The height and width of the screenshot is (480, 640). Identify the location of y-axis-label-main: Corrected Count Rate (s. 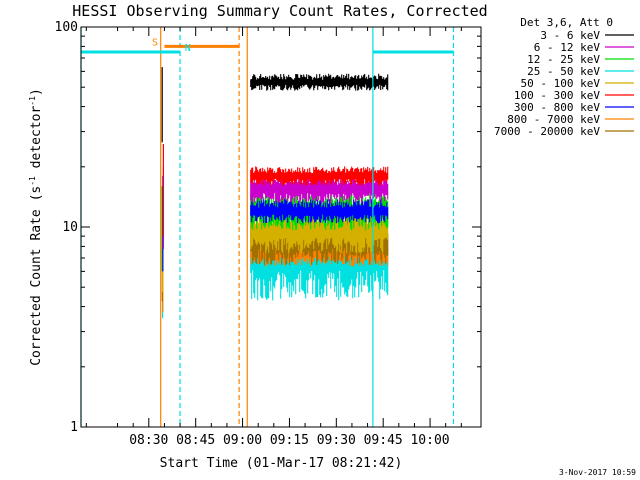
(36, 276).